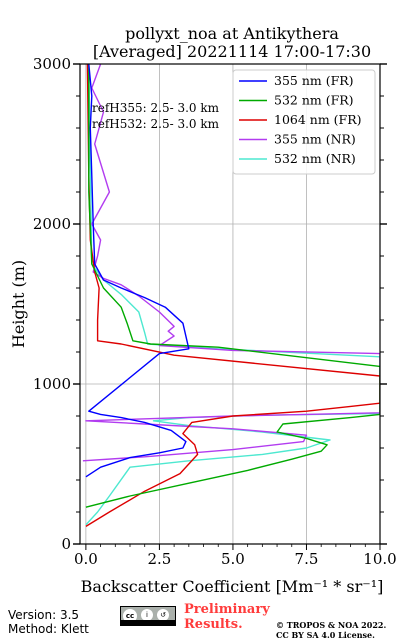 The image size is (400, 640). I want to click on copyright-line1: © TROPOS & NOA 2022., so click(331, 625).